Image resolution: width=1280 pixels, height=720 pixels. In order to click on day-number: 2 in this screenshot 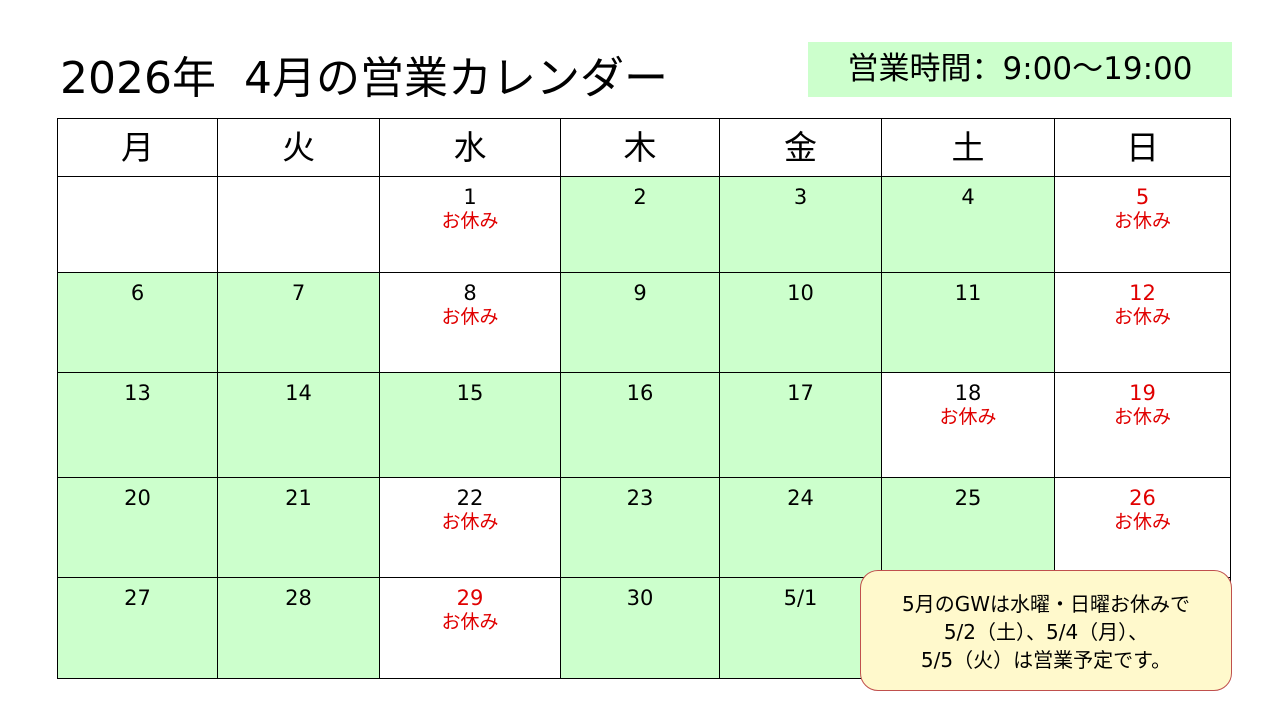, I will do `click(640, 197)`.